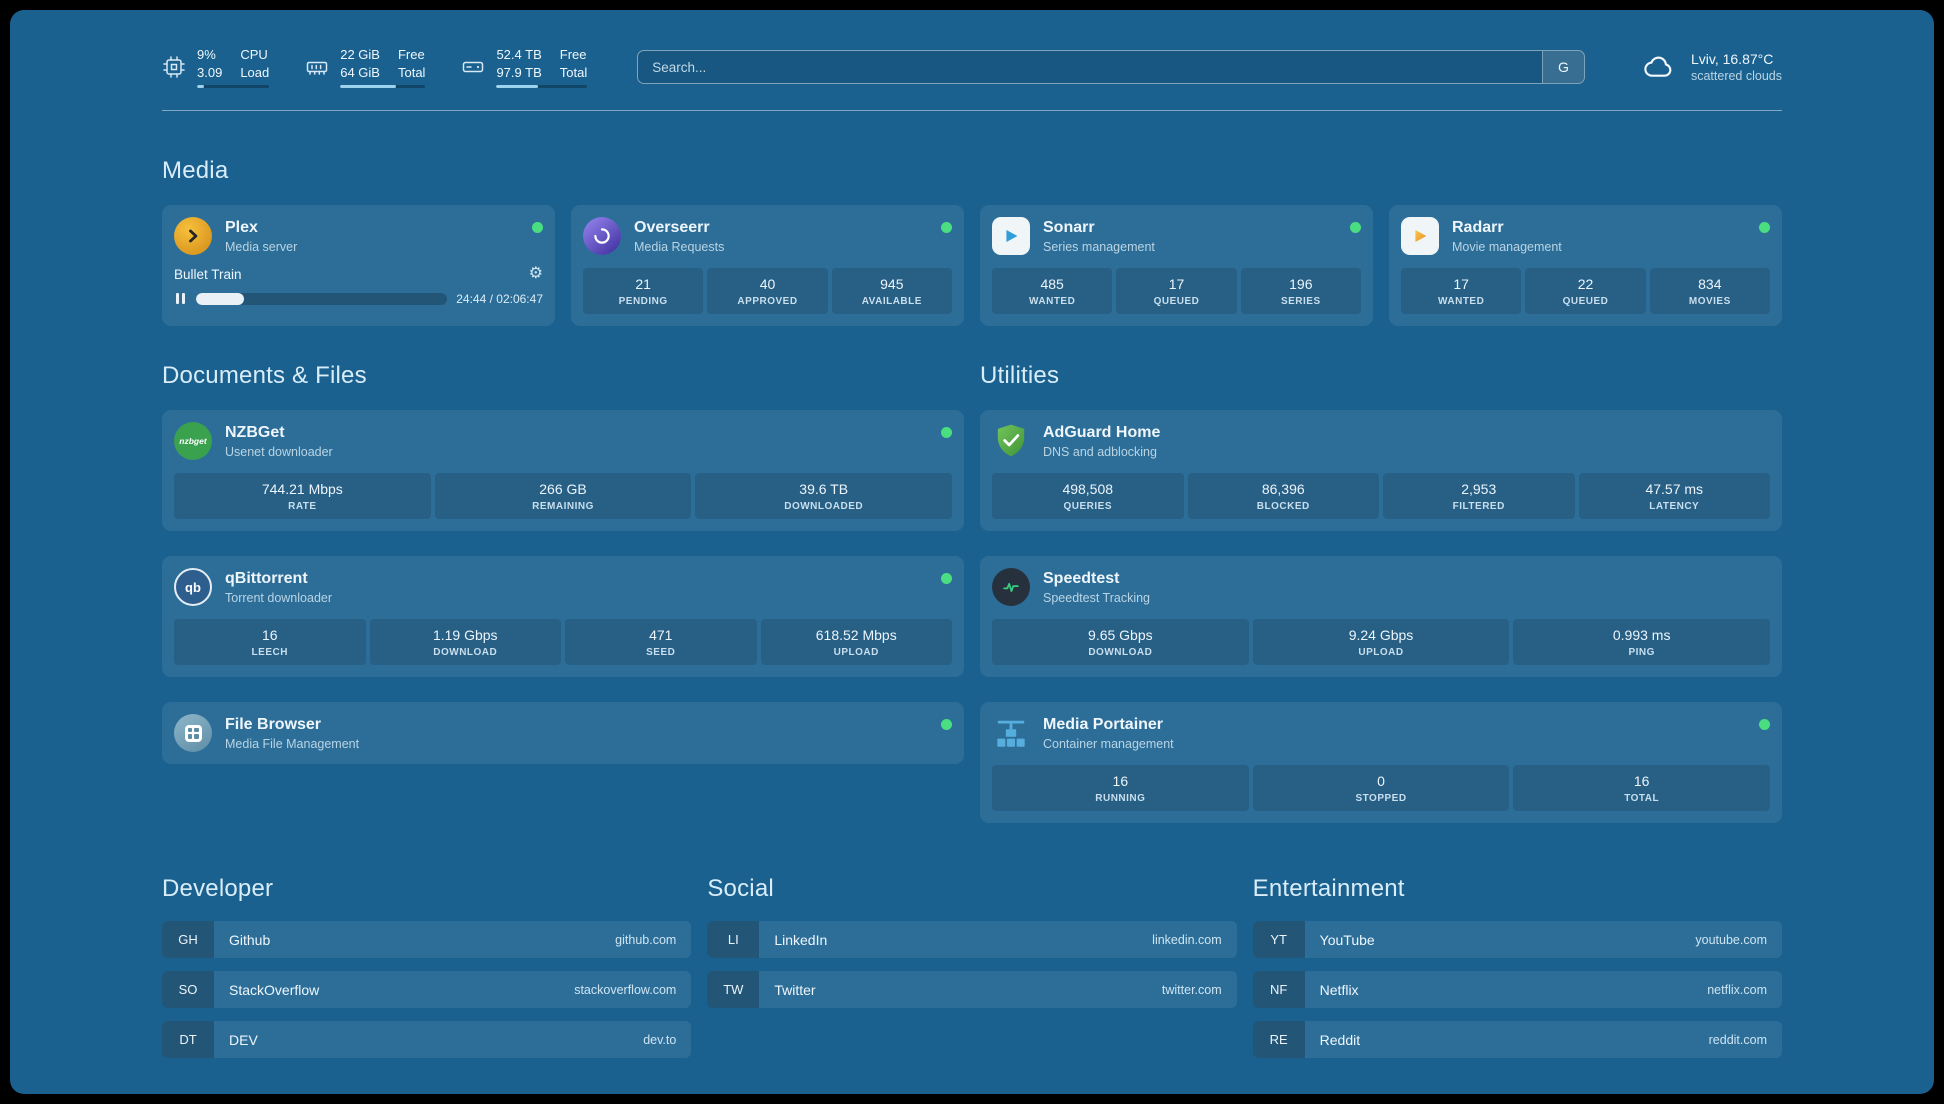 The height and width of the screenshot is (1104, 1944). I want to click on stat-label: SERIES, so click(1300, 302).